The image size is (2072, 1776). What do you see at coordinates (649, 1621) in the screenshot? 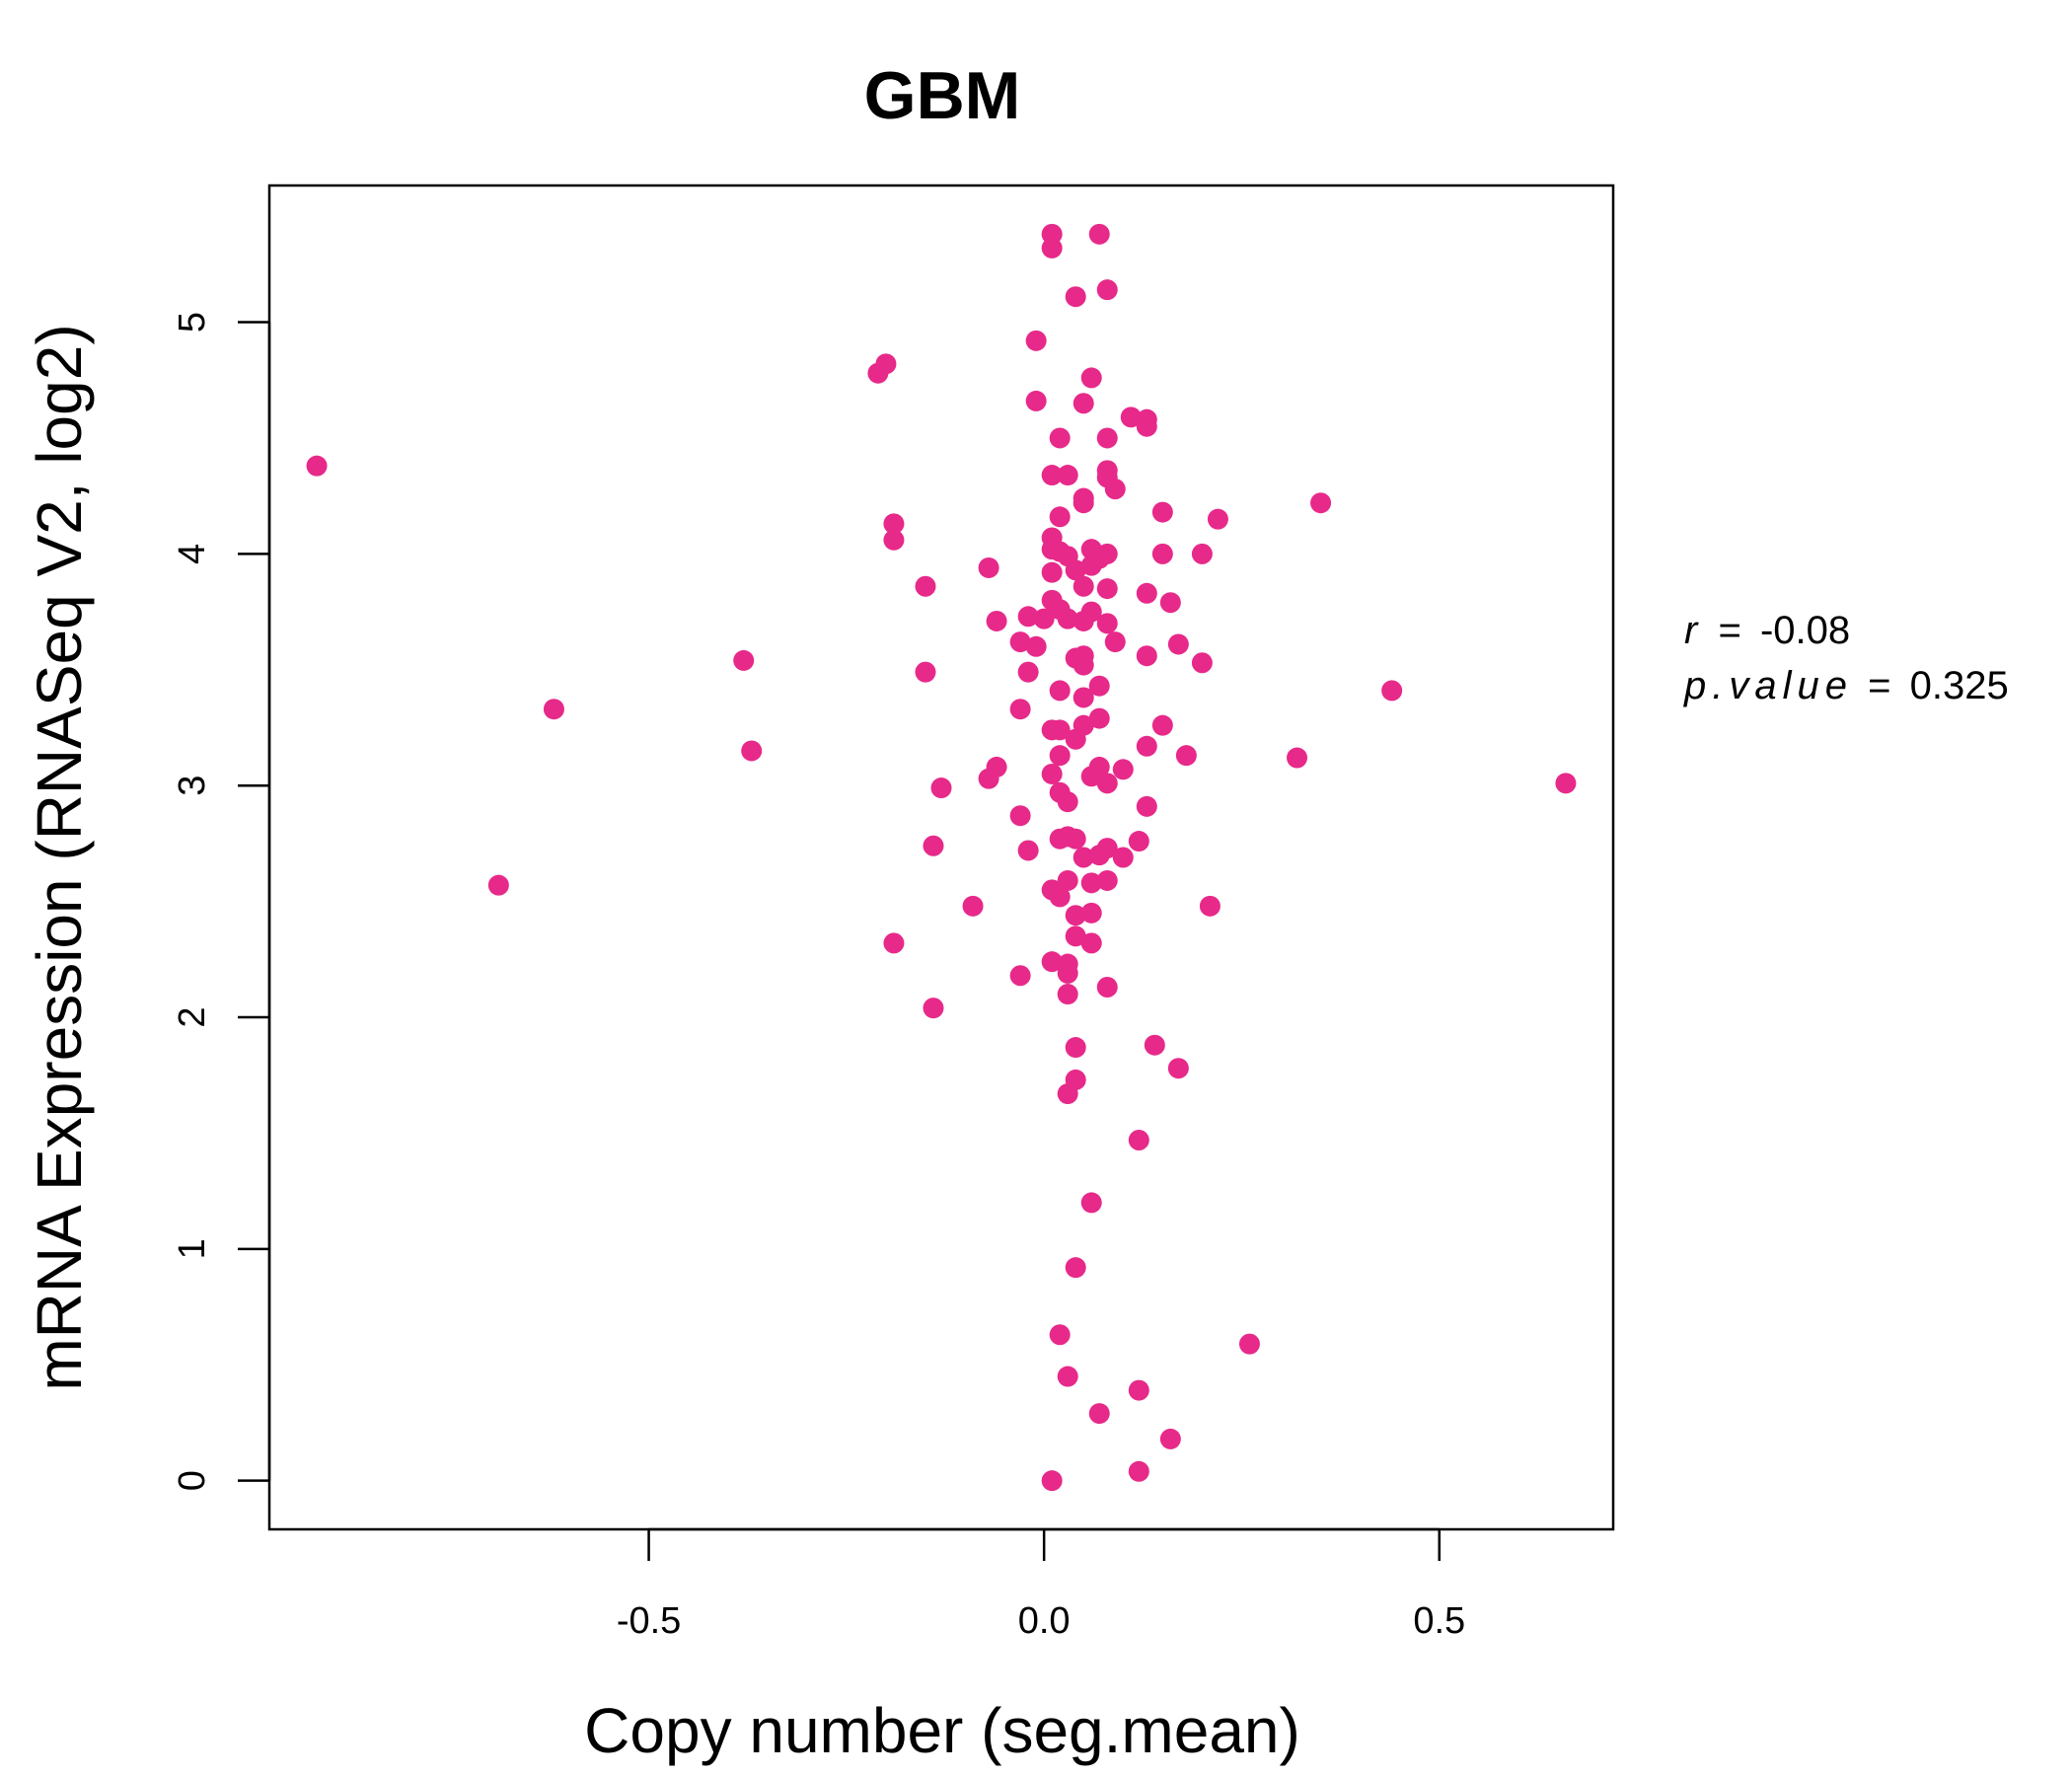
I see `x-tick-label: -0.5` at bounding box center [649, 1621].